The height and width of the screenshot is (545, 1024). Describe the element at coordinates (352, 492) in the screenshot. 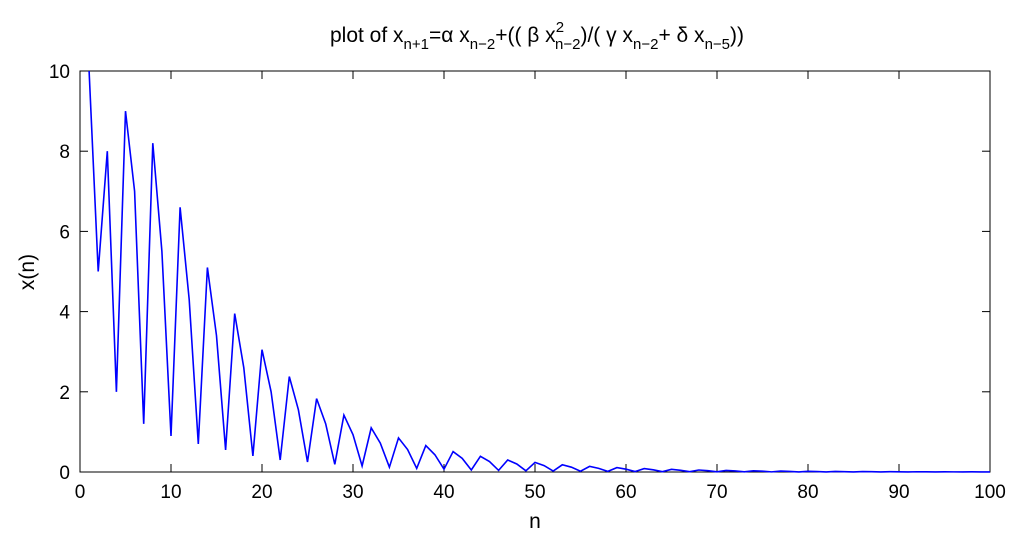

I see `x-tick-label: 30` at that location.